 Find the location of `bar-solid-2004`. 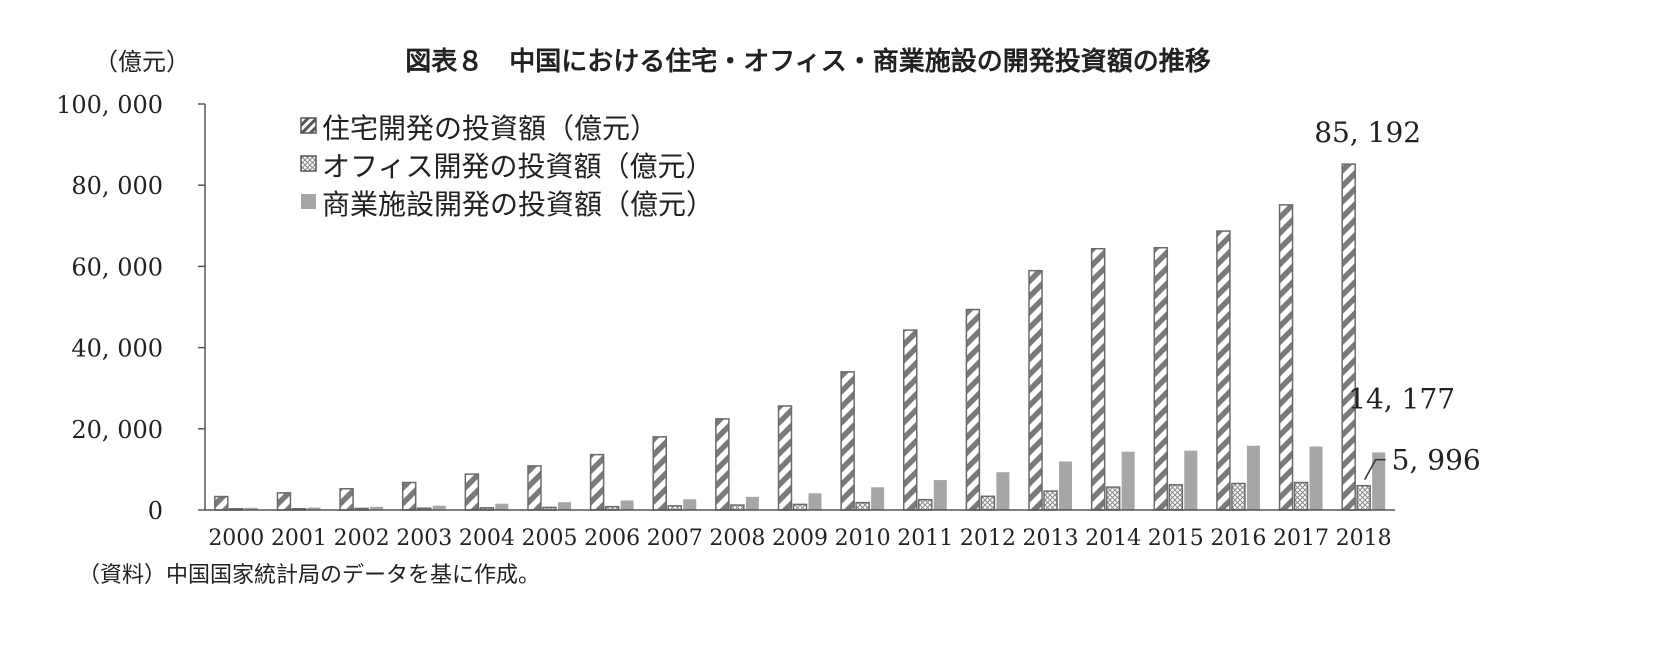

bar-solid-2004 is located at coordinates (502, 506).